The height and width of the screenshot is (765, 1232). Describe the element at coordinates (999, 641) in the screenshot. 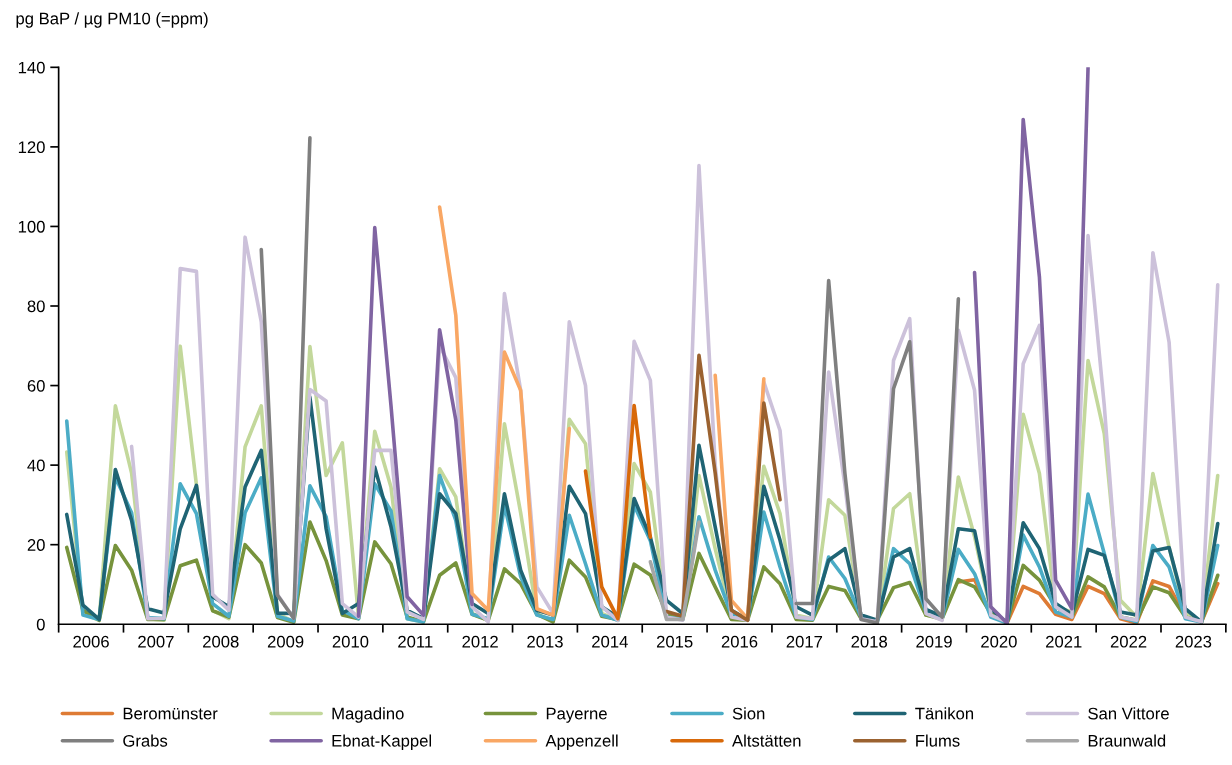

I see `x-tick-label: 2020` at that location.